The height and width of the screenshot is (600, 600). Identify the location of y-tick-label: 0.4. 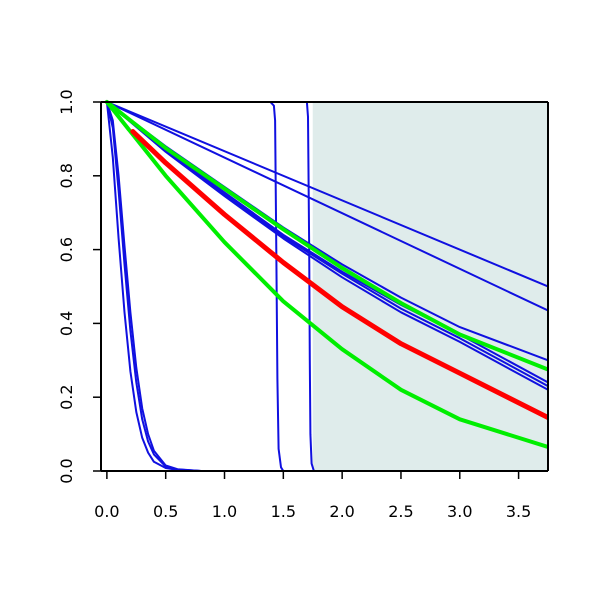
(66, 323).